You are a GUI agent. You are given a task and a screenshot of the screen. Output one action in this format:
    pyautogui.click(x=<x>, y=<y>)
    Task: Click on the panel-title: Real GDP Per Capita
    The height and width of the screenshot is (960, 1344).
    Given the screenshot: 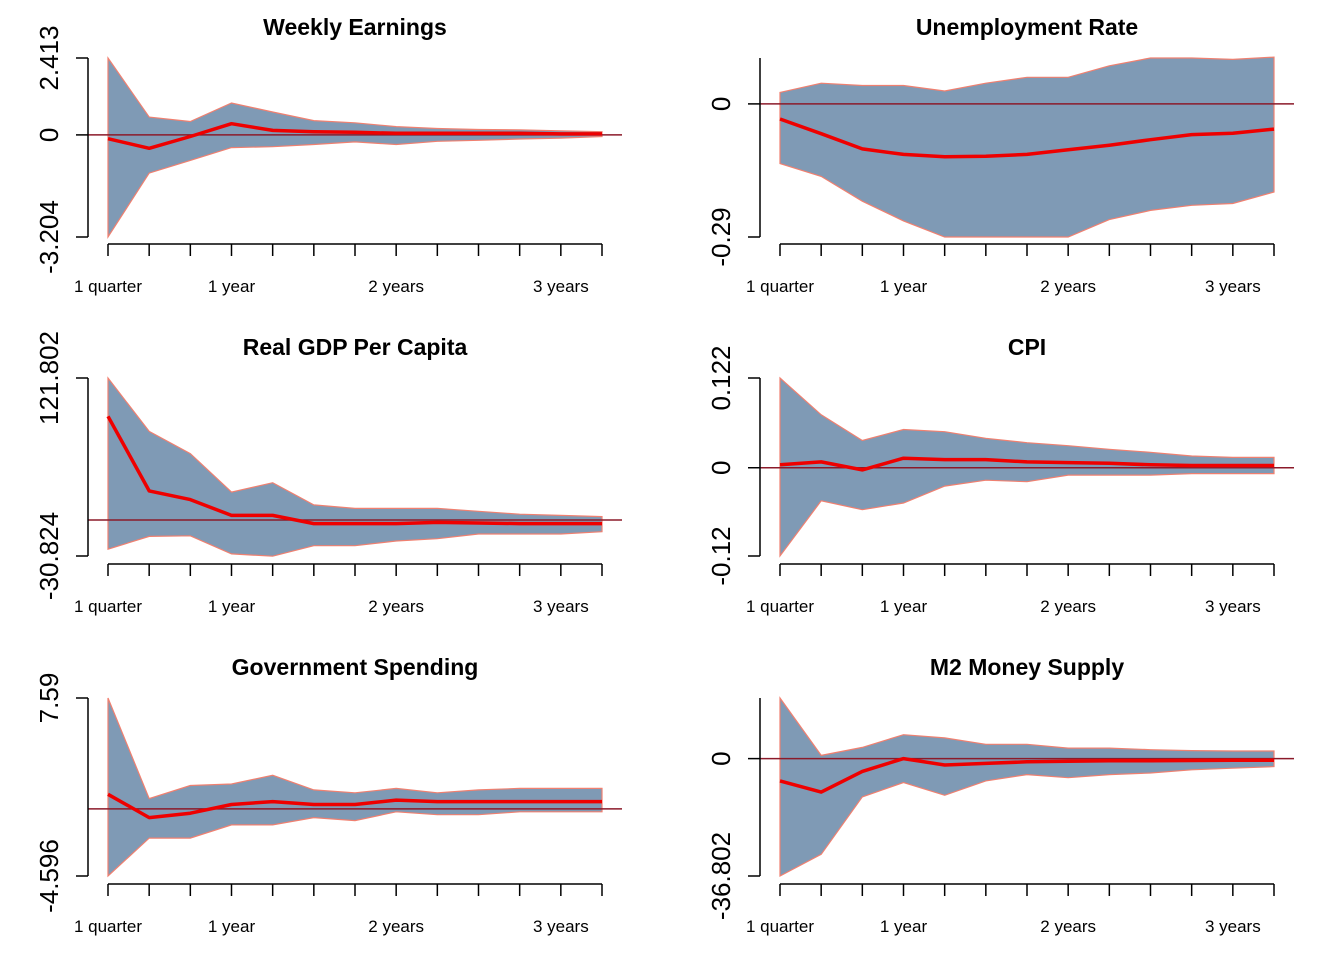 What is the action you would take?
    pyautogui.click(x=355, y=347)
    